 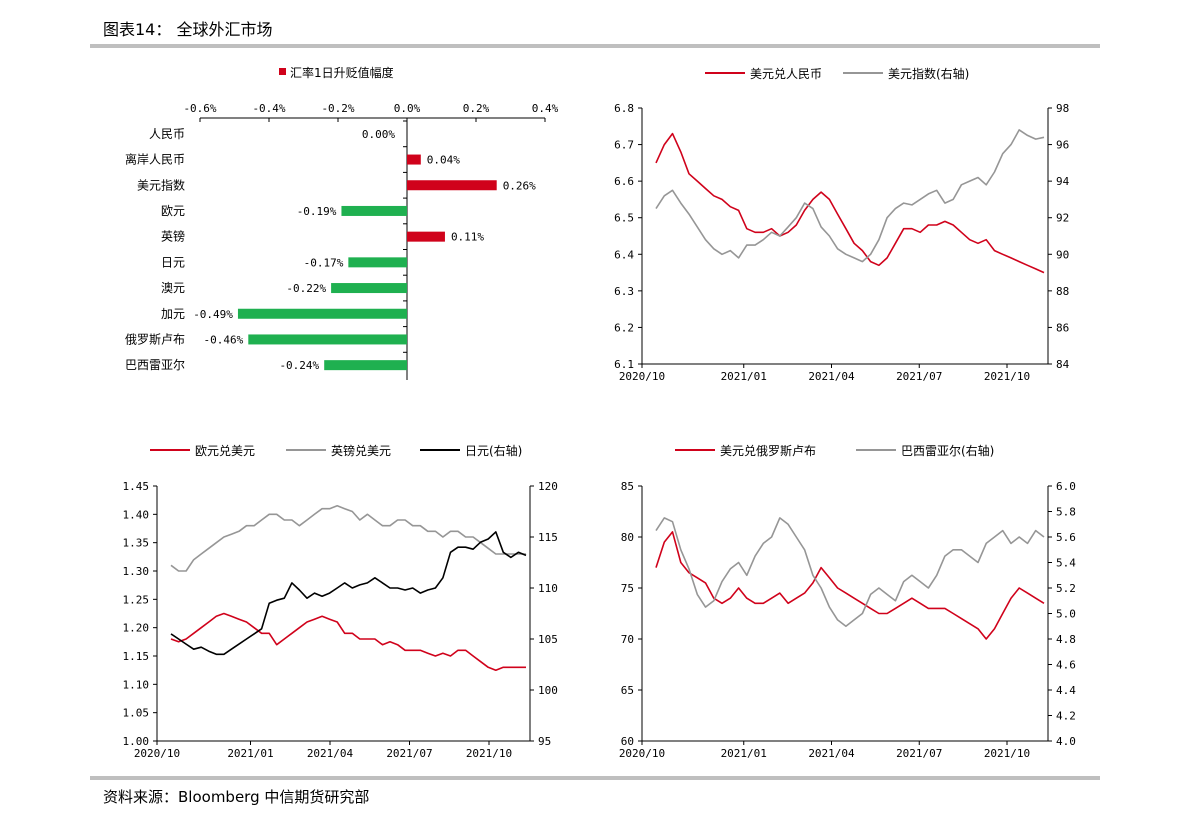 What do you see at coordinates (1062, 218) in the screenshot?
I see `y2-tick-label: 92` at bounding box center [1062, 218].